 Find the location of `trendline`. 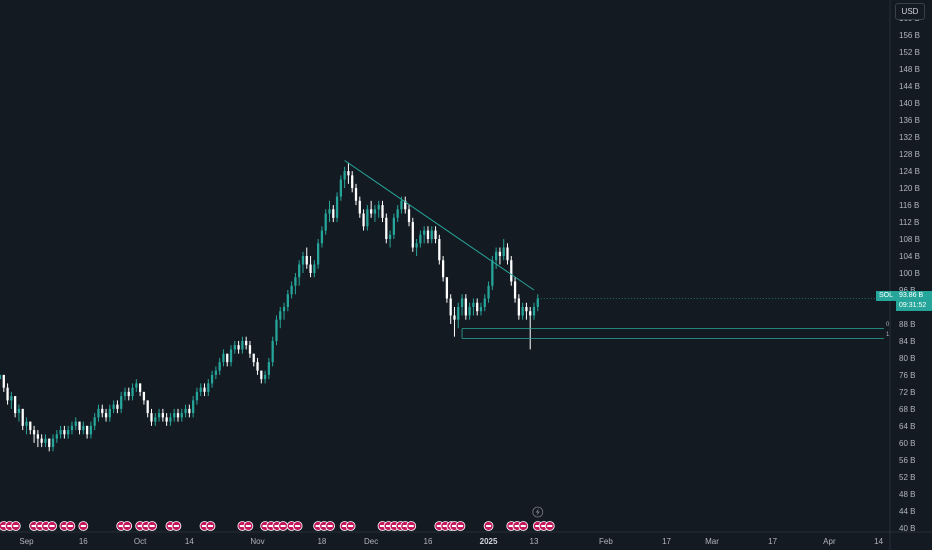

trendline is located at coordinates (439, 225).